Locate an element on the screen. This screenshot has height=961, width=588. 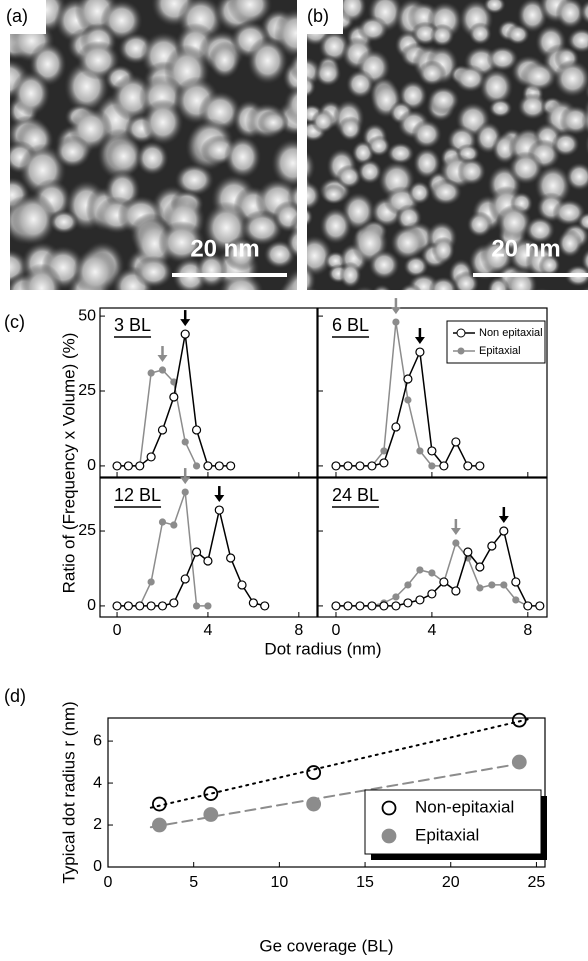
x-tick-label: 10 is located at coordinates (279, 882).